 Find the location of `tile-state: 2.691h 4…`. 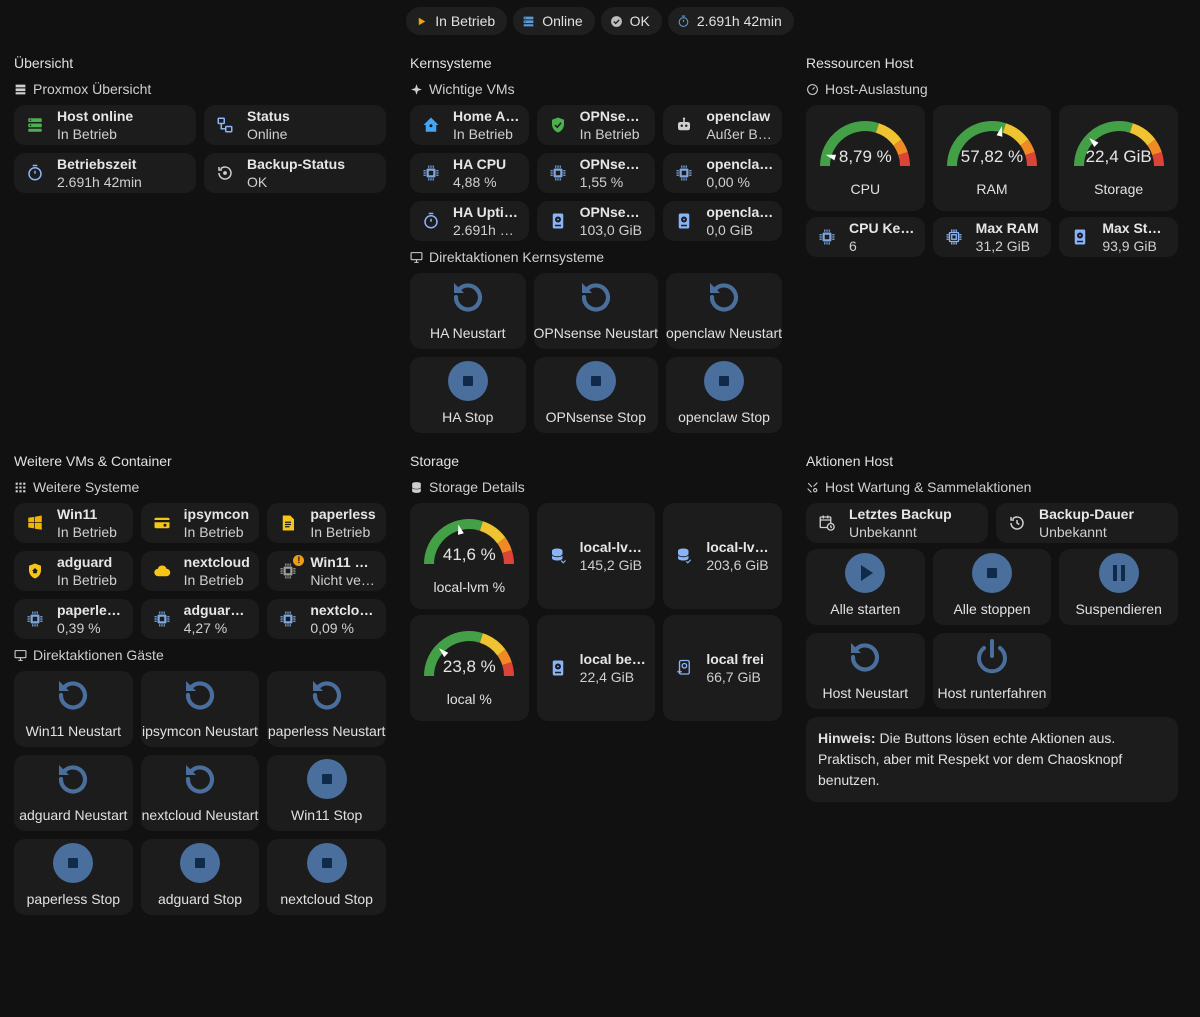

tile-state: 2.691h 4… is located at coordinates (487, 230).